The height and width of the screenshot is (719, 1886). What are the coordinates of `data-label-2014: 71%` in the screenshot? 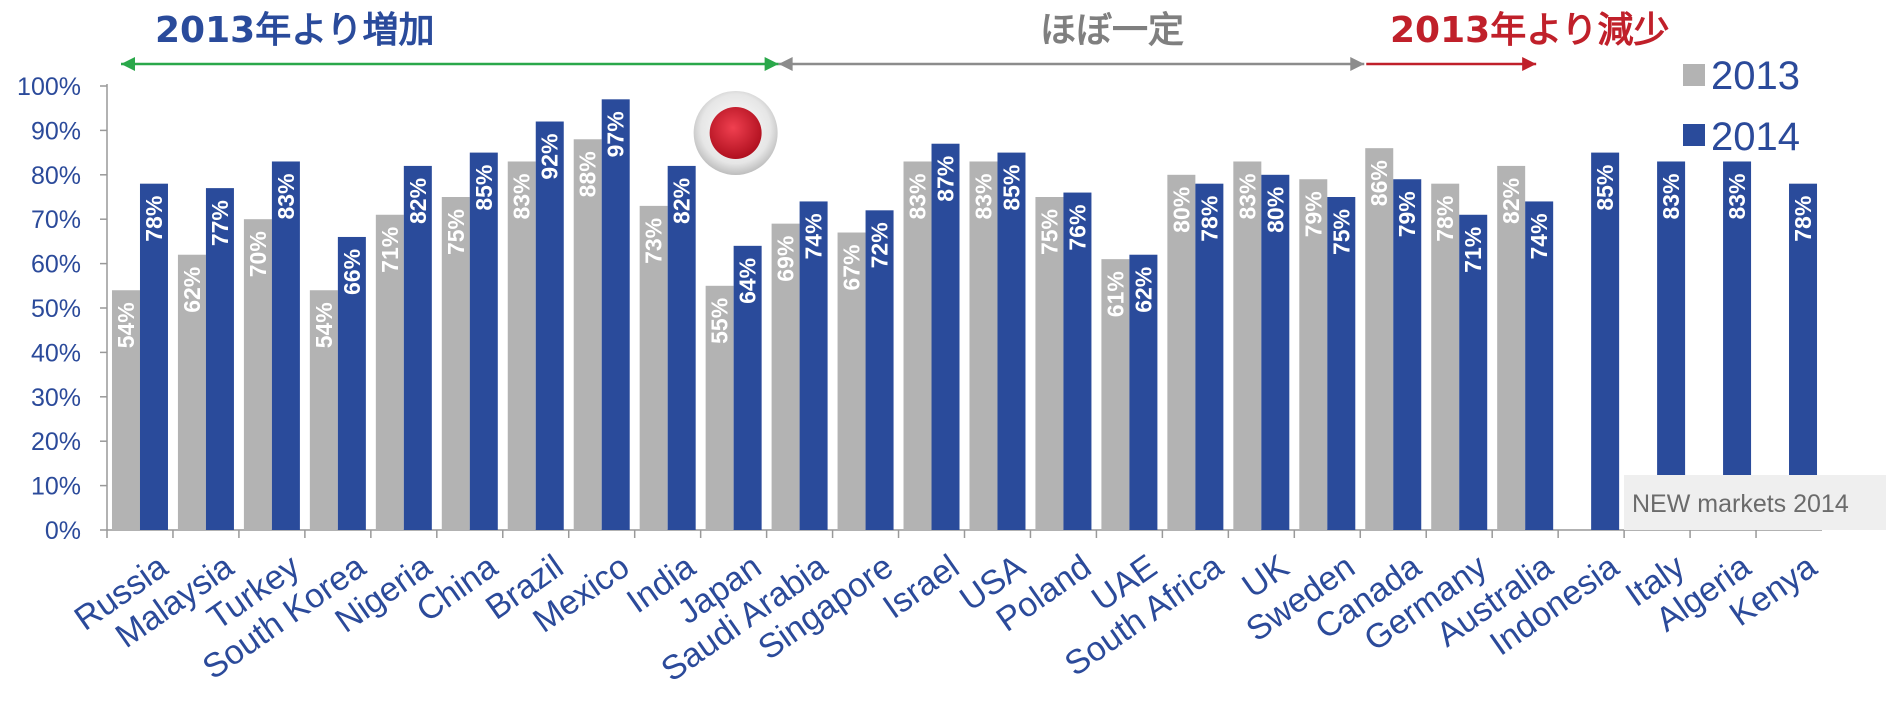 It's located at (1473, 250).